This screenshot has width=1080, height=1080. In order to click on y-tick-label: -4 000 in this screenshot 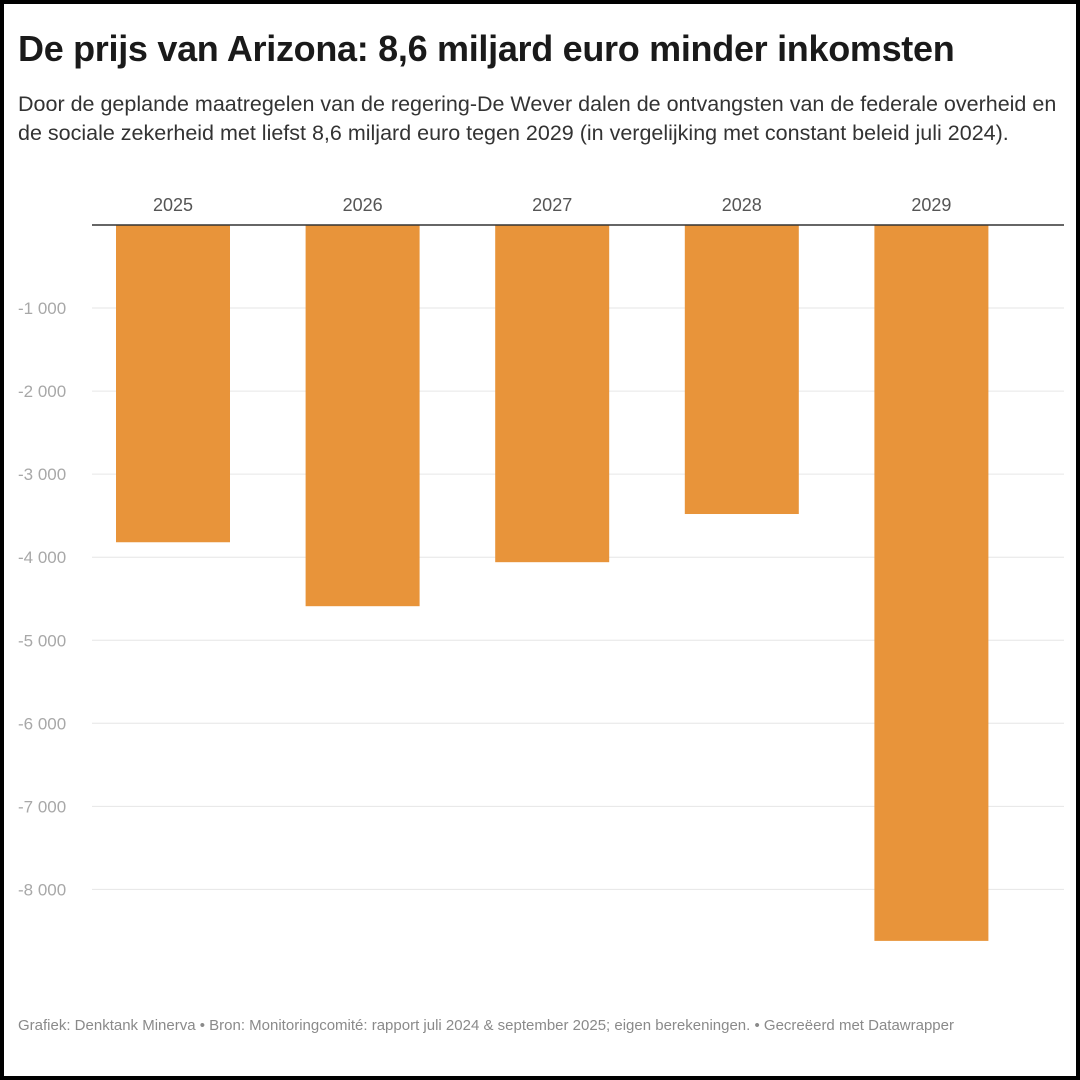, I will do `click(42, 557)`.